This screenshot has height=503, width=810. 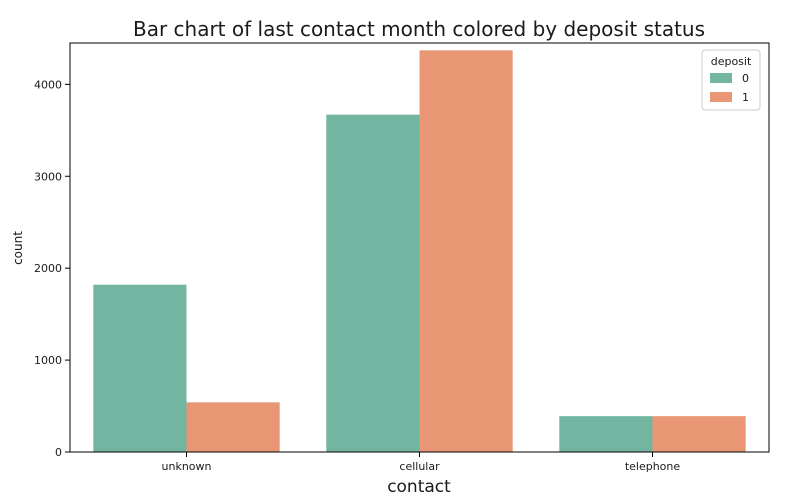 What do you see at coordinates (48, 360) in the screenshot?
I see `y-tick-label: 1000` at bounding box center [48, 360].